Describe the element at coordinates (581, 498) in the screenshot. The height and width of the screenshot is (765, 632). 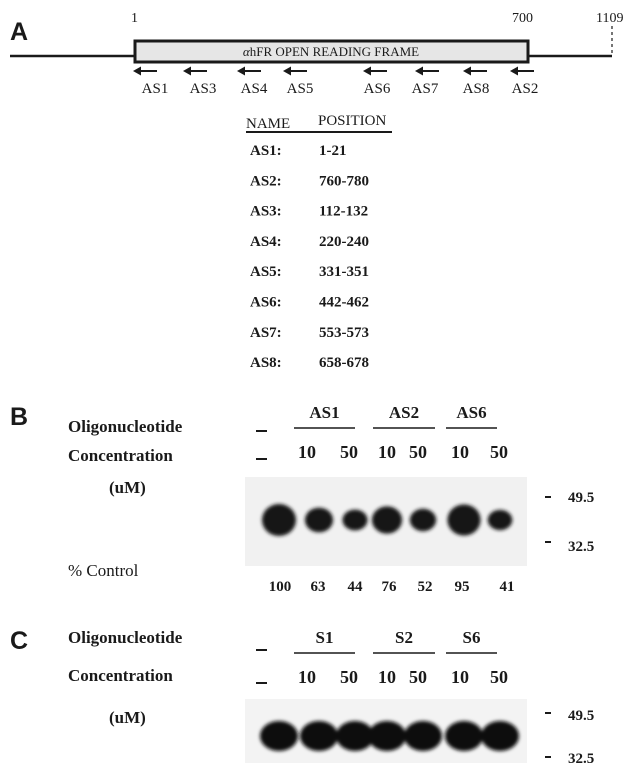
I see `panel-b-marker-high: 49.5` at that location.